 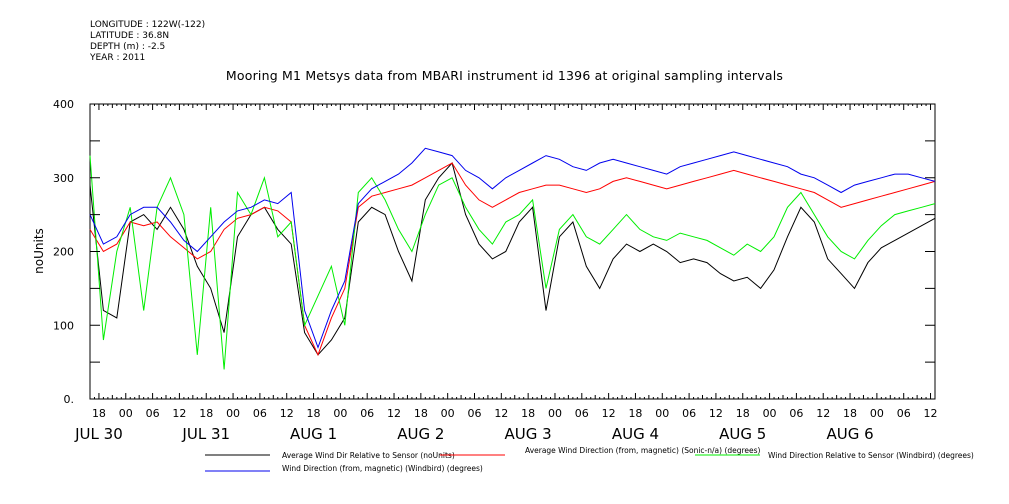 What do you see at coordinates (63, 178) in the screenshot?
I see `y-tick-label: 300` at bounding box center [63, 178].